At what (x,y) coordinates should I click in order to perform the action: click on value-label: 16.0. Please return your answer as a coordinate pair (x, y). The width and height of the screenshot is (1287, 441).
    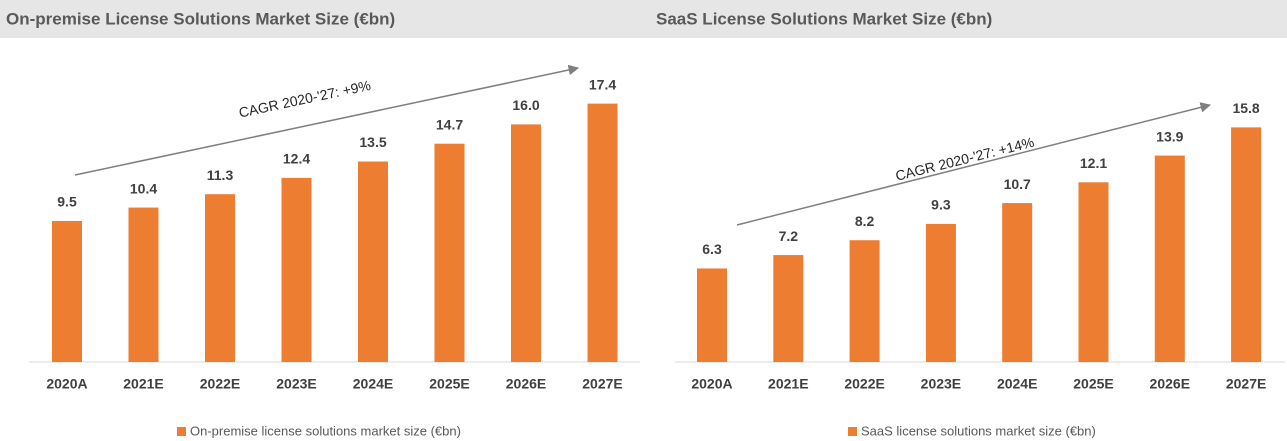
    Looking at the image, I should click on (525, 105).